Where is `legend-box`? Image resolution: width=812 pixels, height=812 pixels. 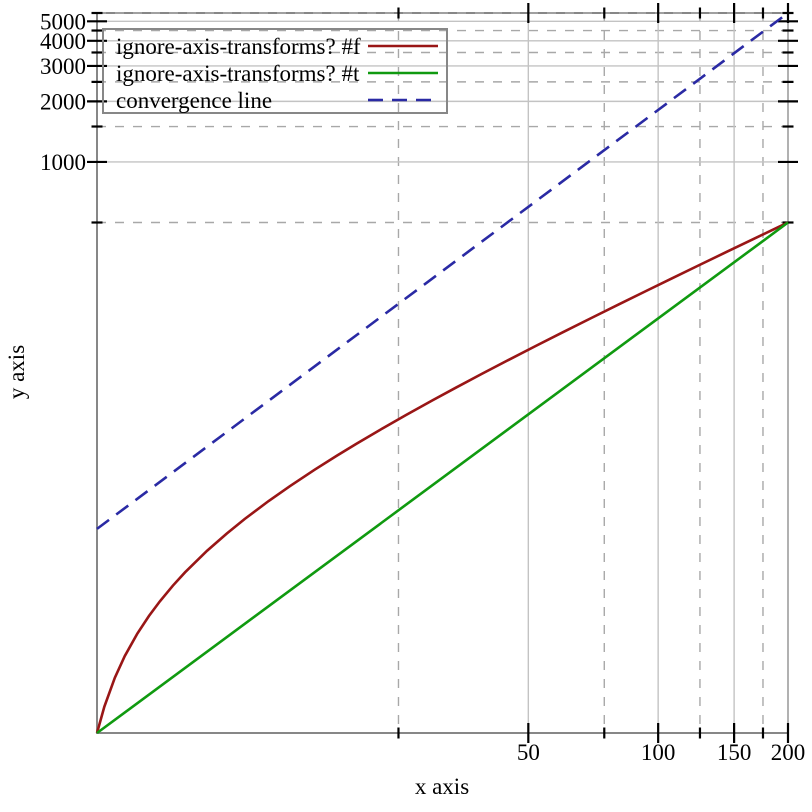
legend-box is located at coordinates (275, 71).